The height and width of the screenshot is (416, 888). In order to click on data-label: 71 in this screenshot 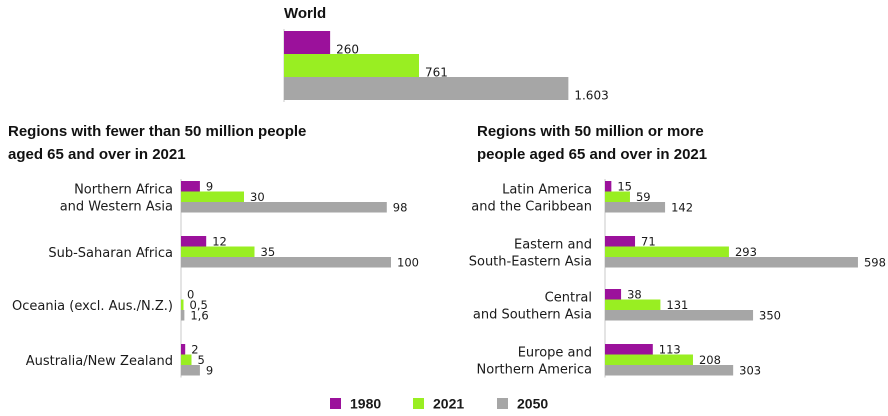, I will do `click(648, 241)`.